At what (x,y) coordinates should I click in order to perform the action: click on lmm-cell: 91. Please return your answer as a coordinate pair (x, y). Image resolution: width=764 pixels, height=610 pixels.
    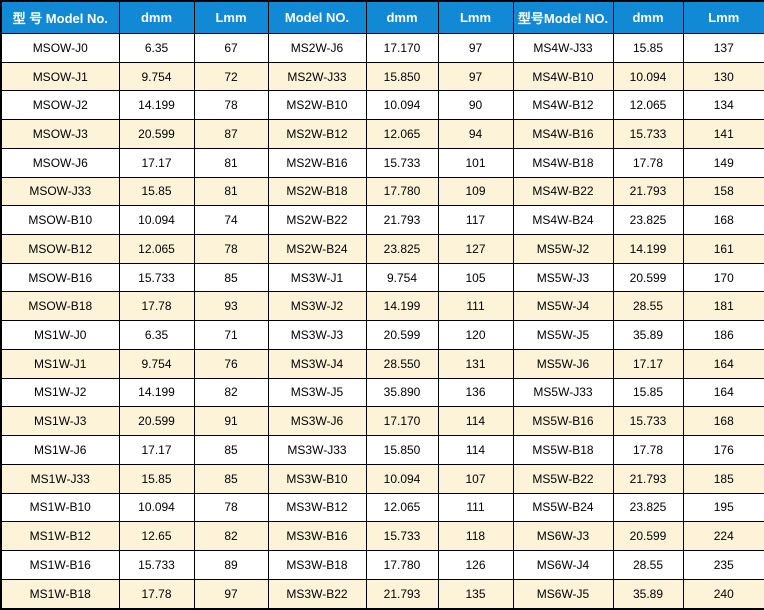
    Looking at the image, I should click on (231, 421).